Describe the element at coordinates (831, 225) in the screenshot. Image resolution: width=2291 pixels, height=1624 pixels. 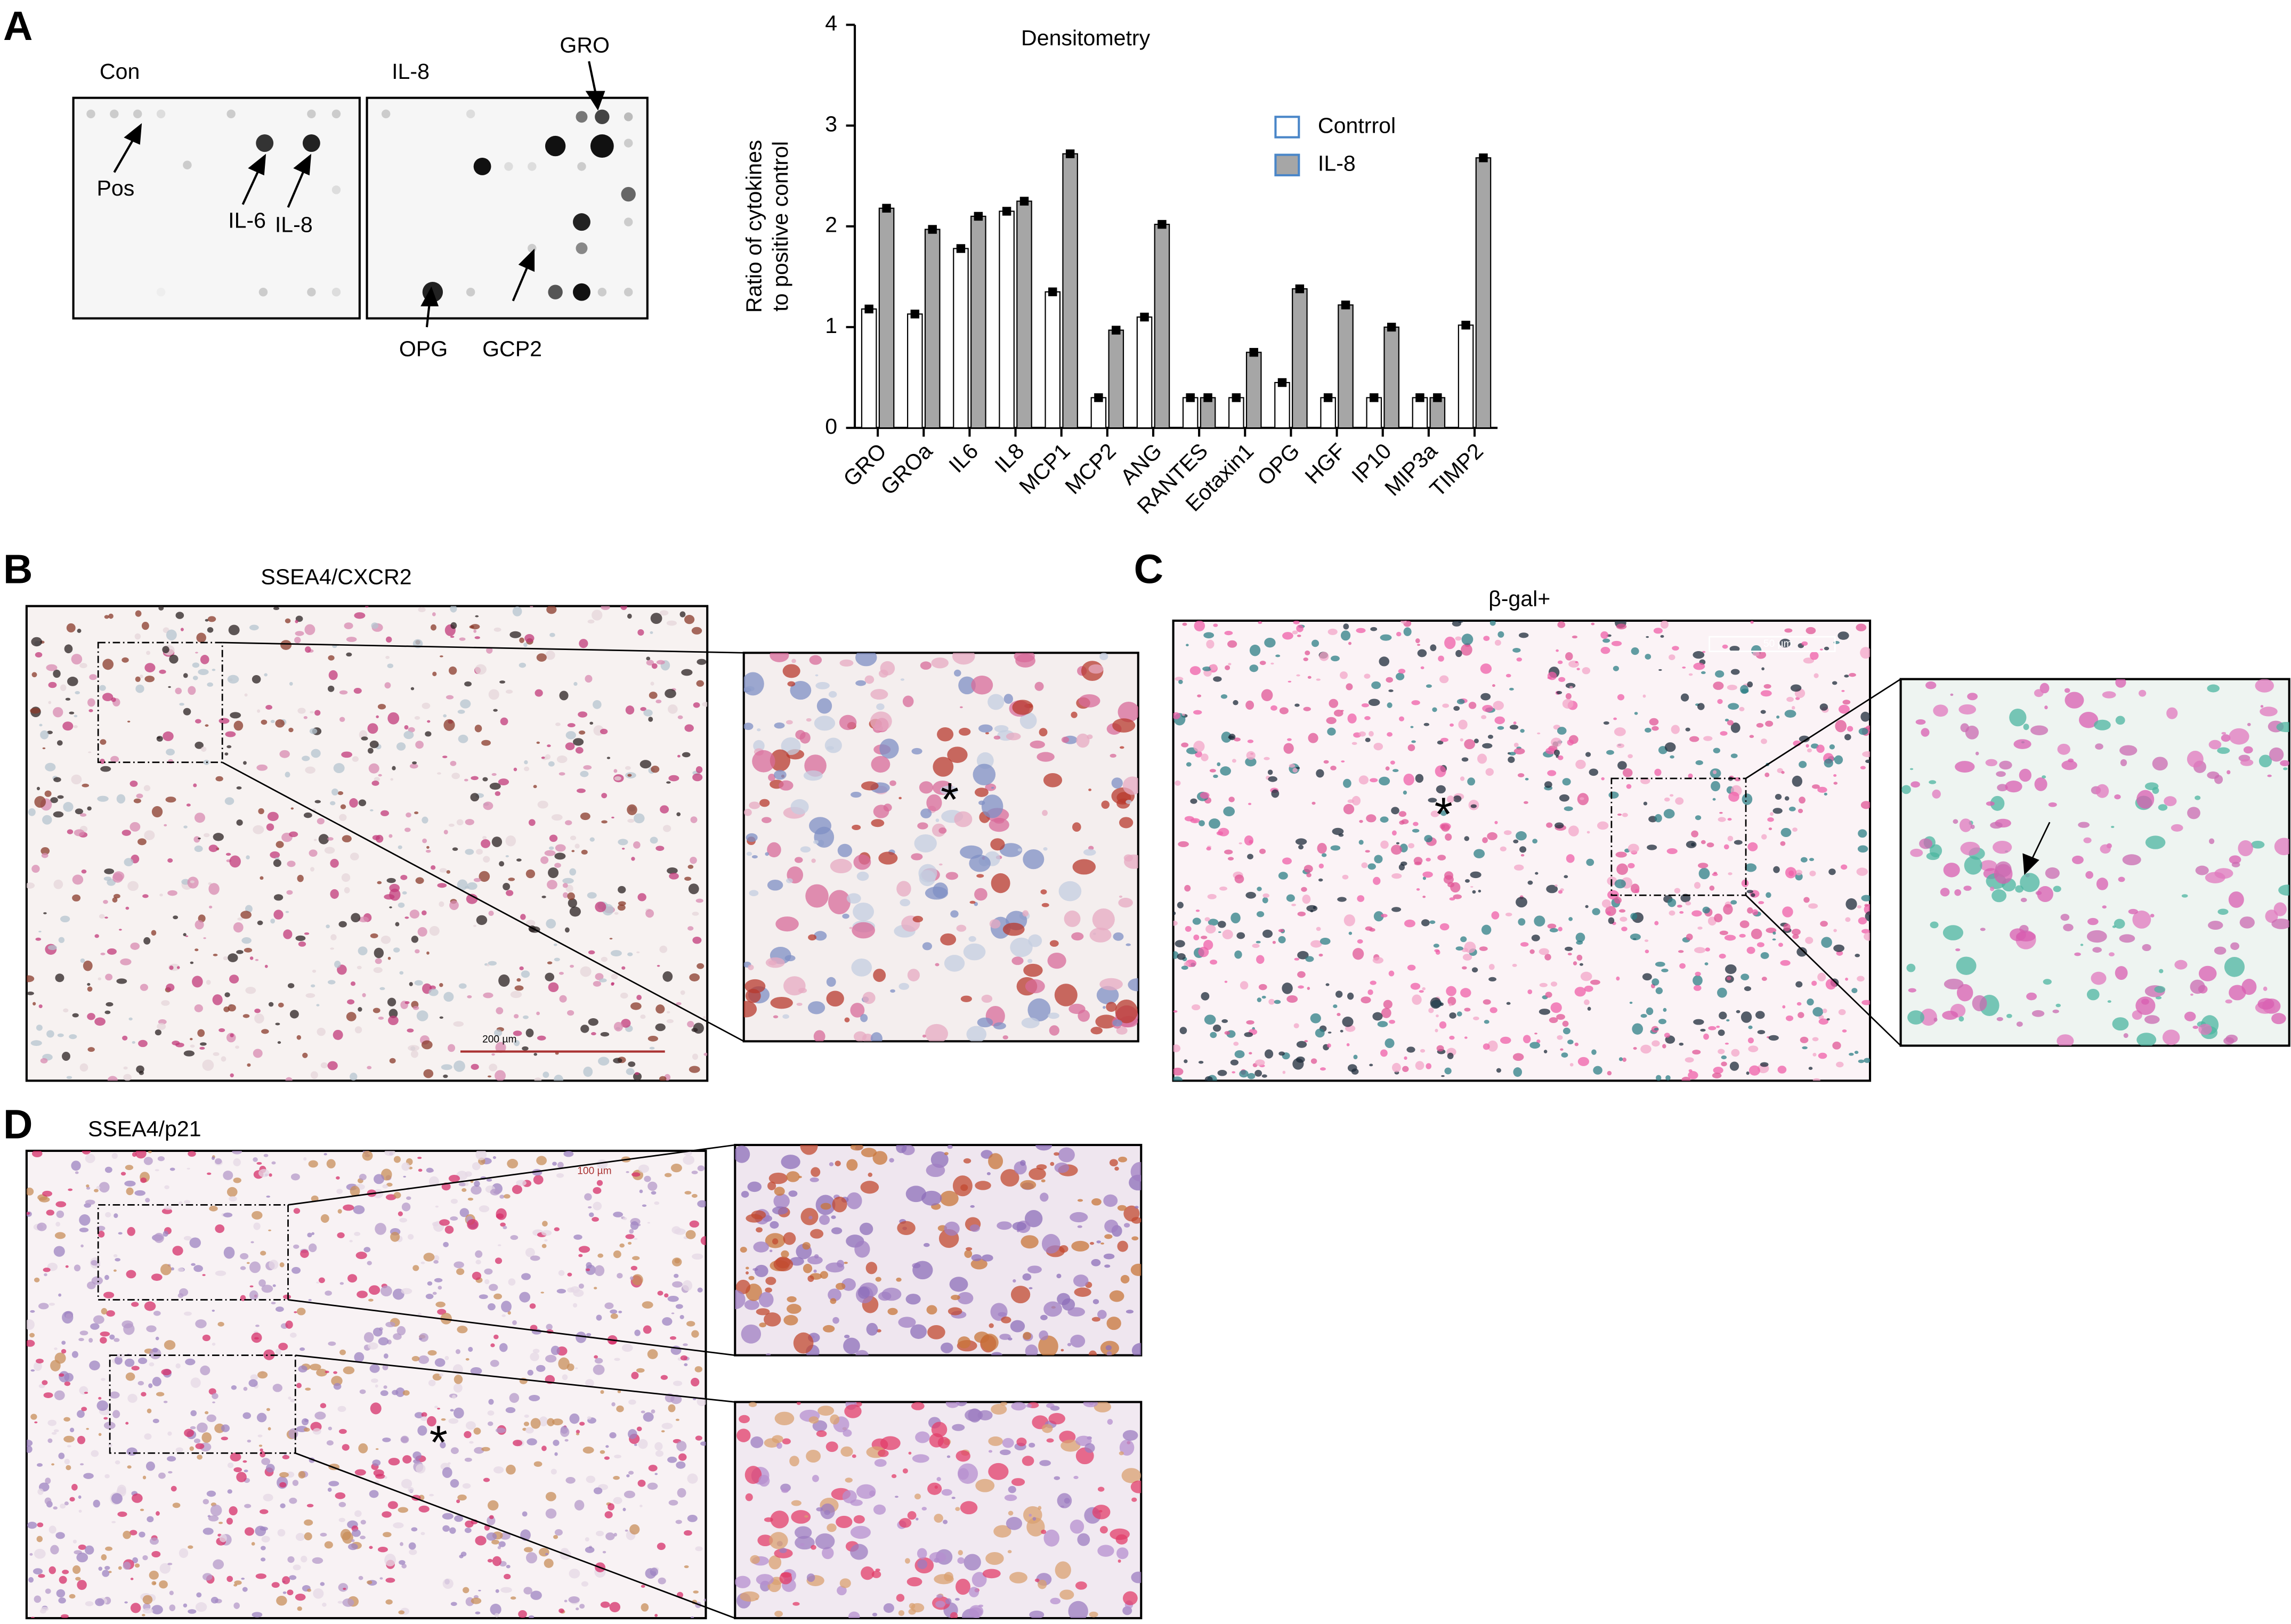
I see `y-tick-label: 2` at that location.